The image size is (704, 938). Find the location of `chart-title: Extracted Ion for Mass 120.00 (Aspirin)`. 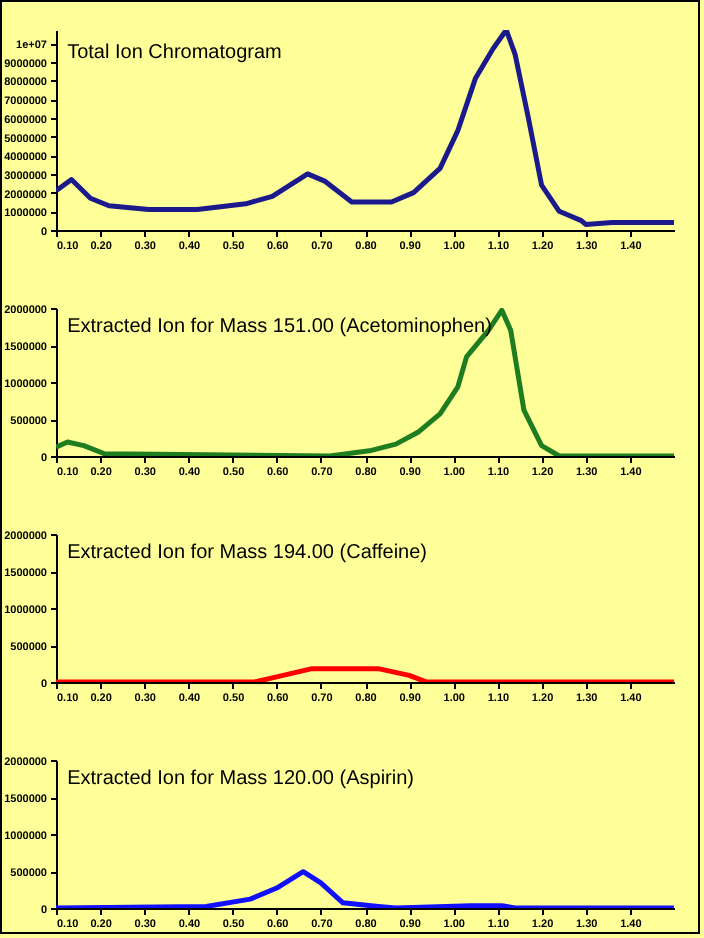

chart-title: Extracted Ion for Mass 120.00 (Aspirin) is located at coordinates (241, 779).